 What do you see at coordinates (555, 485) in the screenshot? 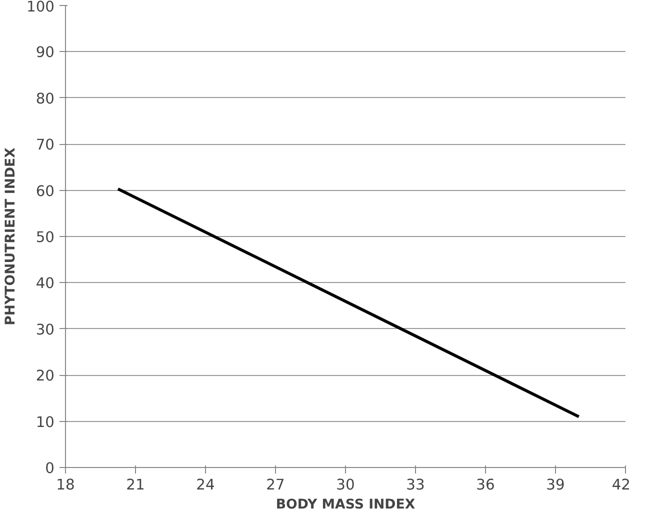
I see `x-tick-label: 39` at bounding box center [555, 485].